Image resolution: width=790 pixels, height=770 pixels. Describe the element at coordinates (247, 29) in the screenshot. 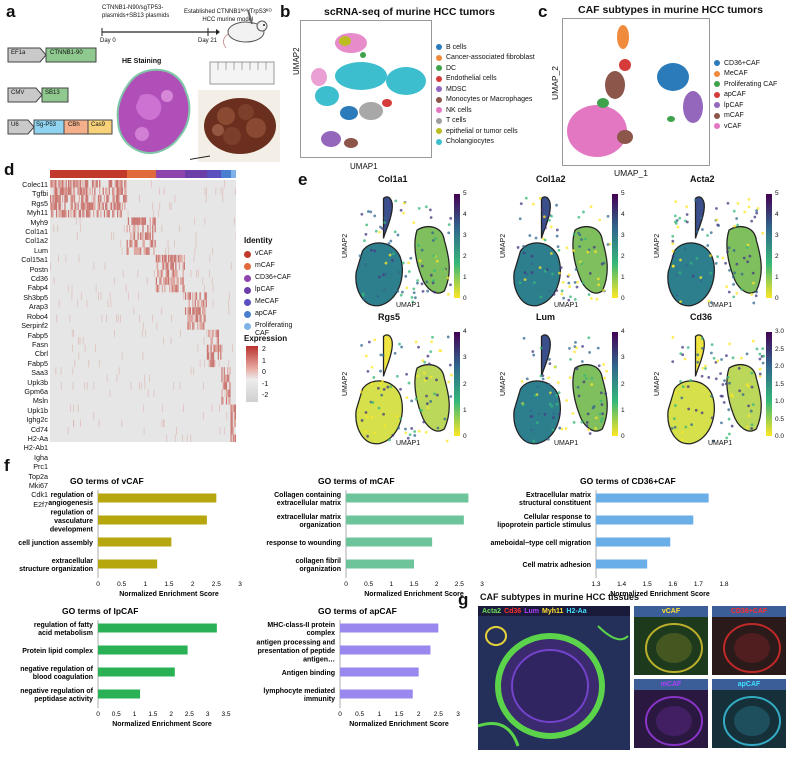

I see `mouse-illustration` at that location.